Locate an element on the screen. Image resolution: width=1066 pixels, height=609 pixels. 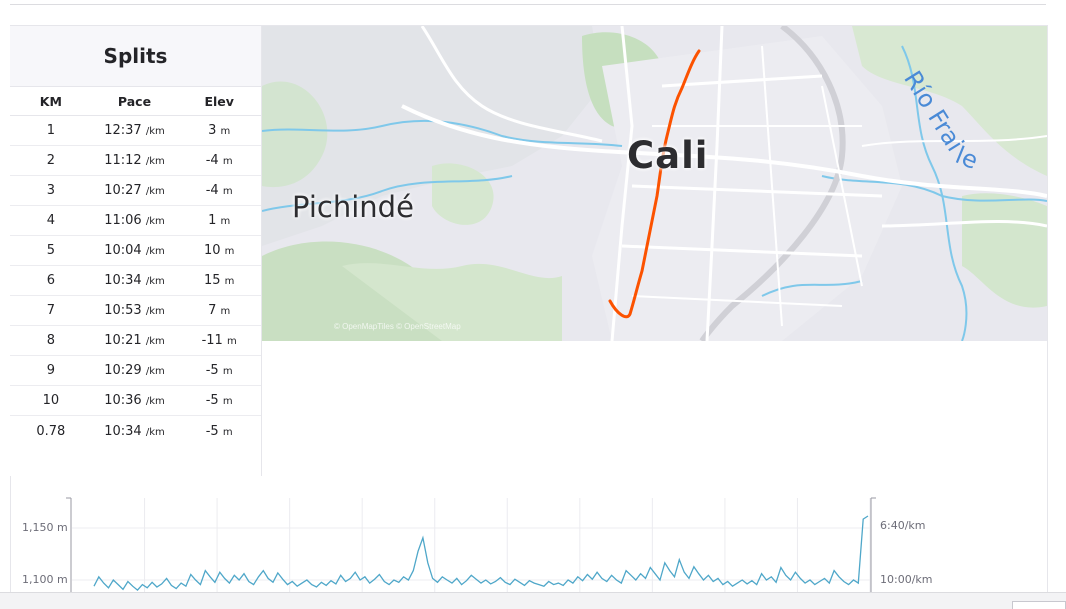
split-elev: 15 m is located at coordinates (219, 280).